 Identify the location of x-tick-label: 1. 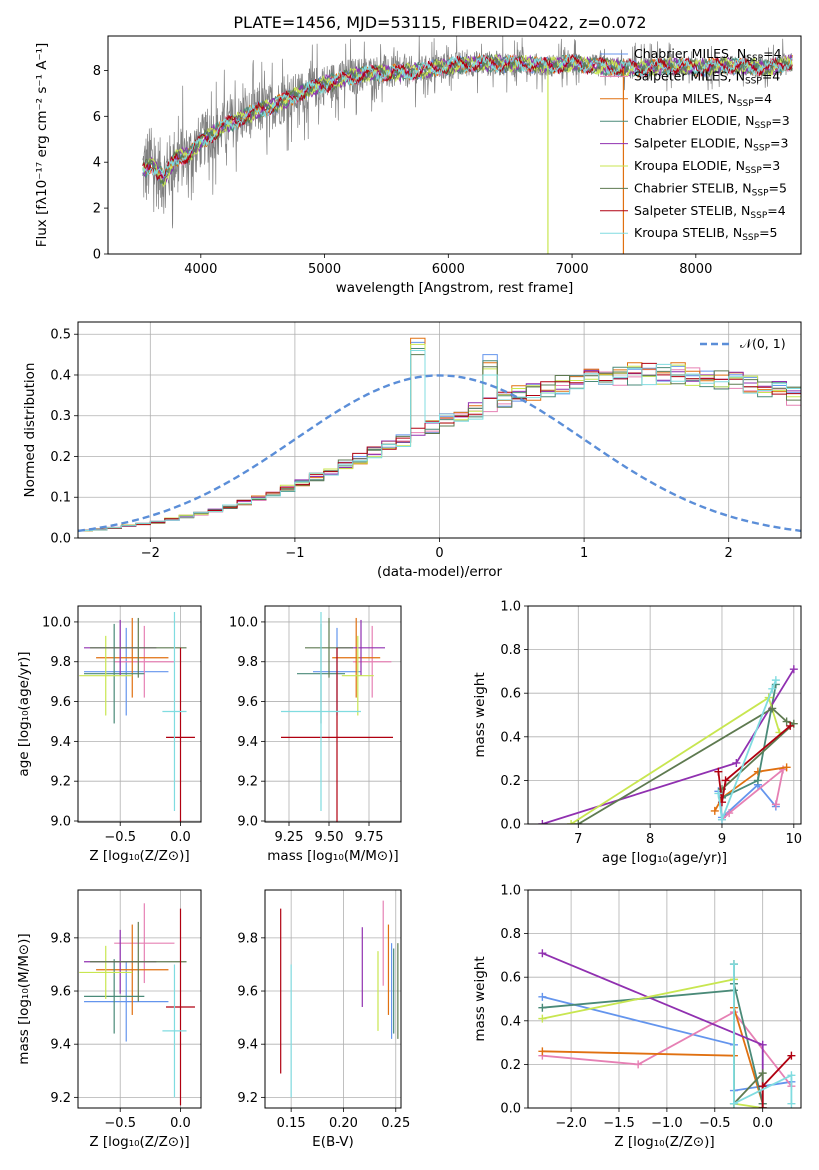
(584, 553).